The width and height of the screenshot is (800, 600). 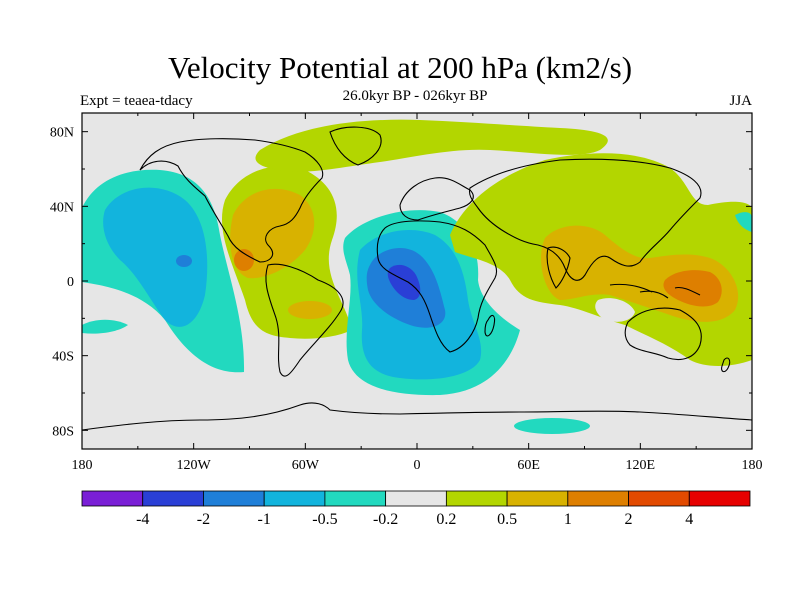 I want to click on lon-tick-label: 120W, so click(x=194, y=465).